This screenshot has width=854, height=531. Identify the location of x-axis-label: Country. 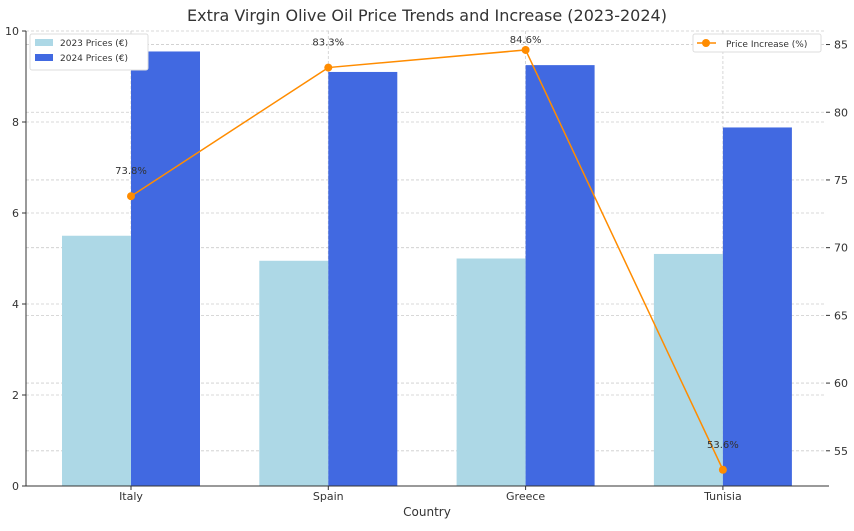
(427, 512).